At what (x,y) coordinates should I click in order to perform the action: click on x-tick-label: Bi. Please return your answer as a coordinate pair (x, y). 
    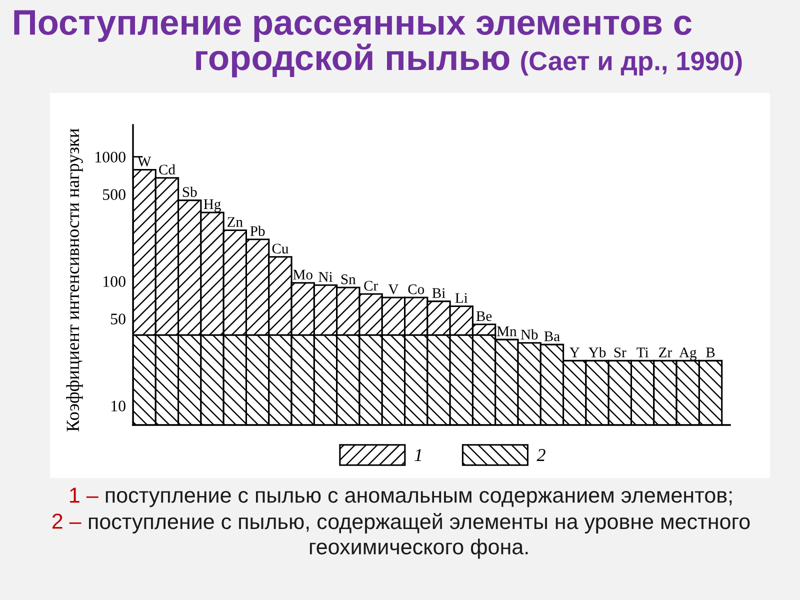
    Looking at the image, I should click on (439, 293).